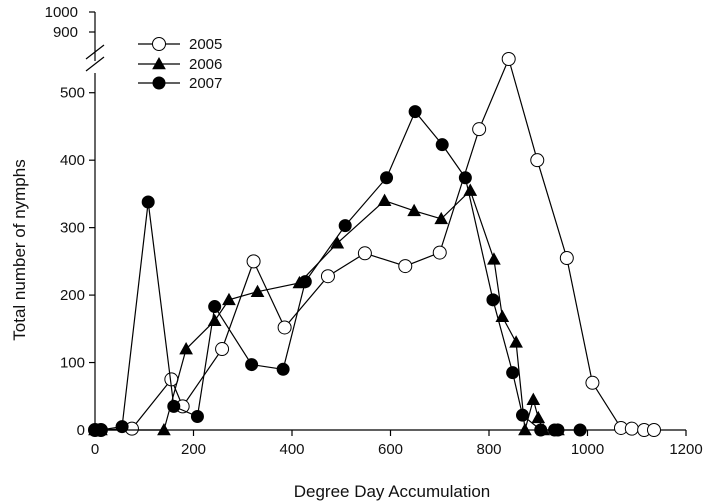 The width and height of the screenshot is (712, 502). Describe the element at coordinates (390, 449) in the screenshot. I see `x-tick-label: 600` at that location.